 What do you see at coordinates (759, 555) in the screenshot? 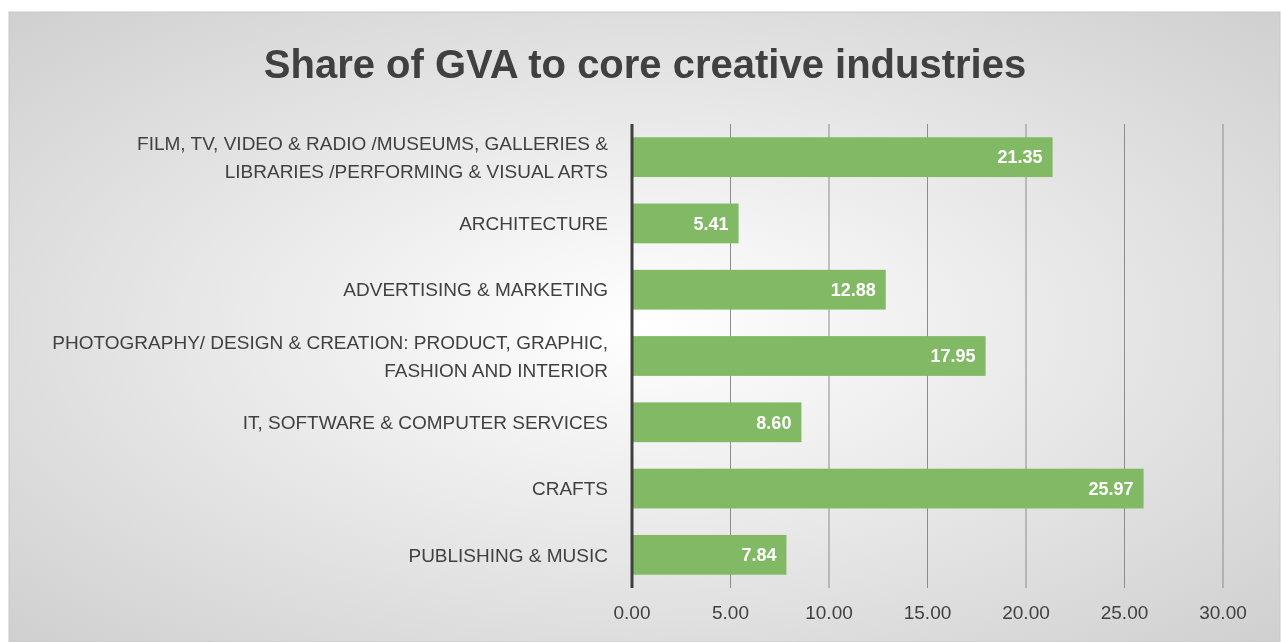
I see `data-label: 7.84` at bounding box center [759, 555].